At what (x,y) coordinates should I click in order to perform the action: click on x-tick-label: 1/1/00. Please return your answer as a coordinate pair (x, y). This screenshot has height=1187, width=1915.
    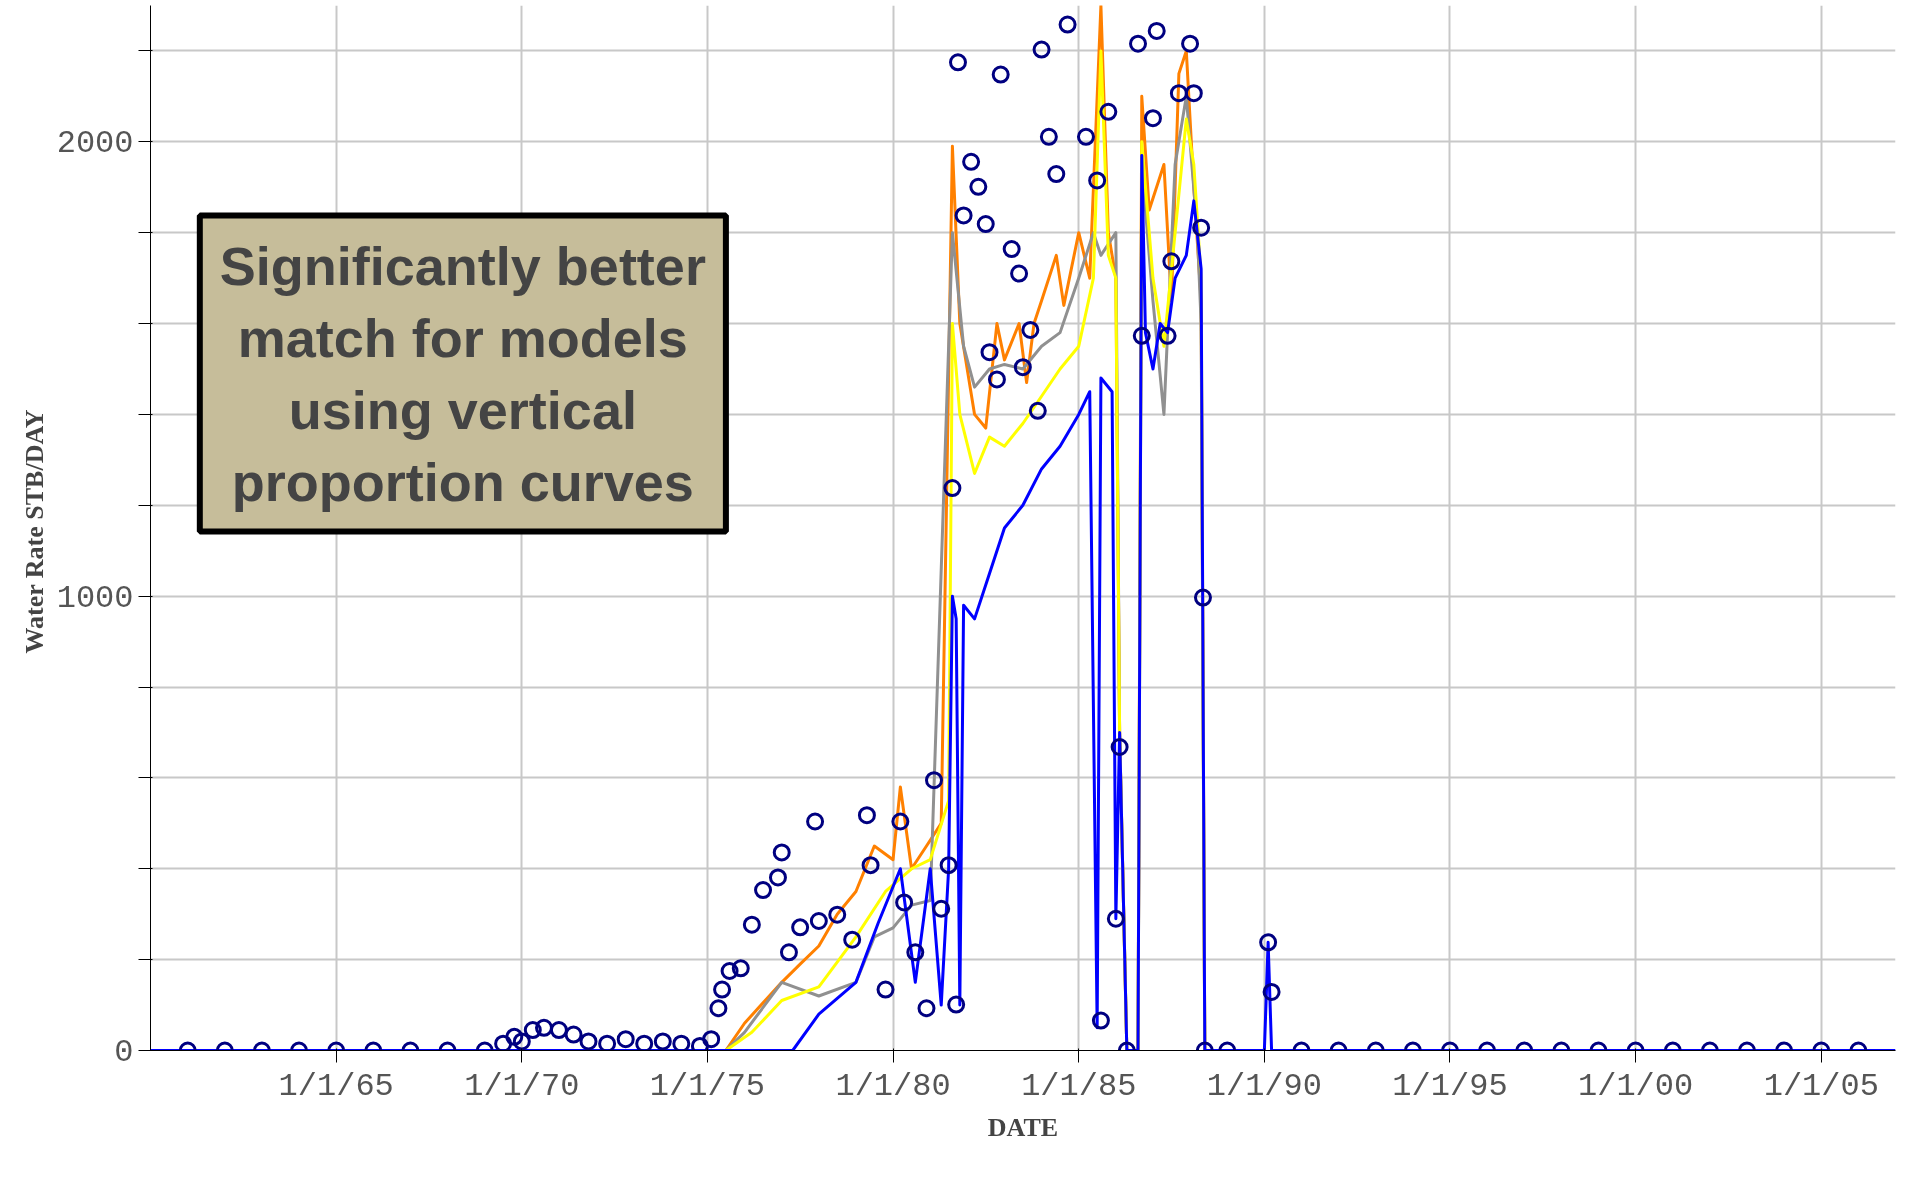
    Looking at the image, I should click on (1635, 1086).